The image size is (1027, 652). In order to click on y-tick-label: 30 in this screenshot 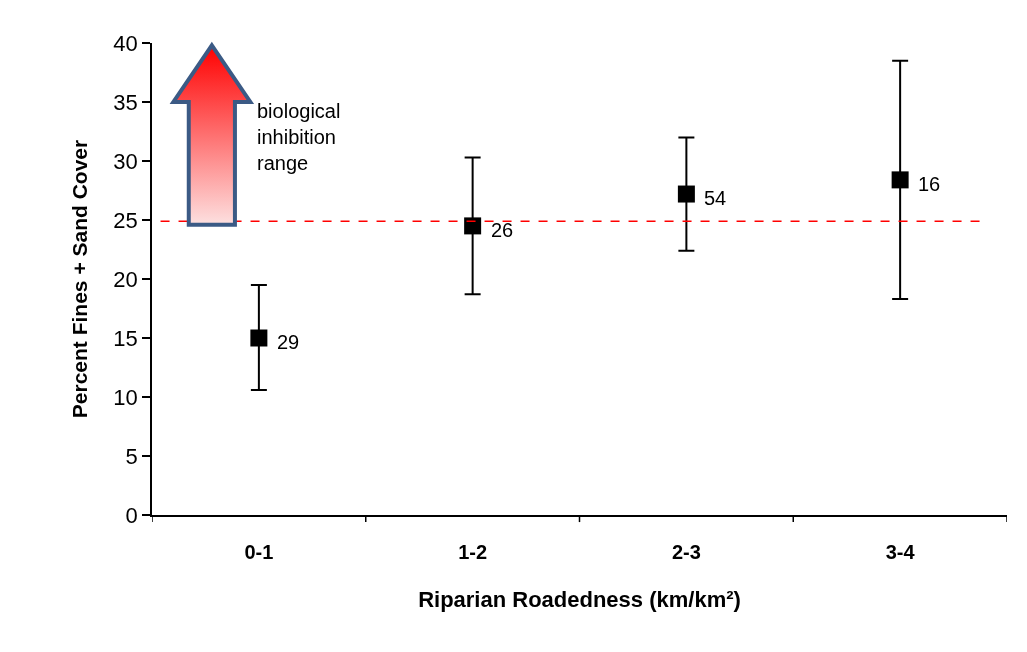, I will do `click(125, 161)`.